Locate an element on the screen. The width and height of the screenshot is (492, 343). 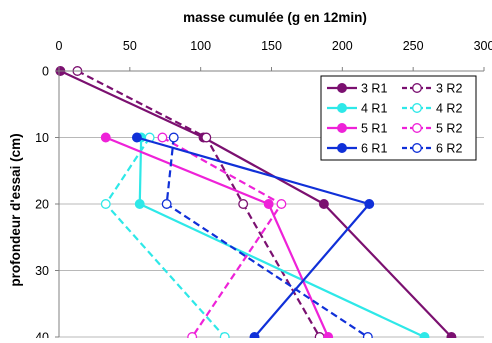
legend-item: 3 R2 is located at coordinates (432, 89).